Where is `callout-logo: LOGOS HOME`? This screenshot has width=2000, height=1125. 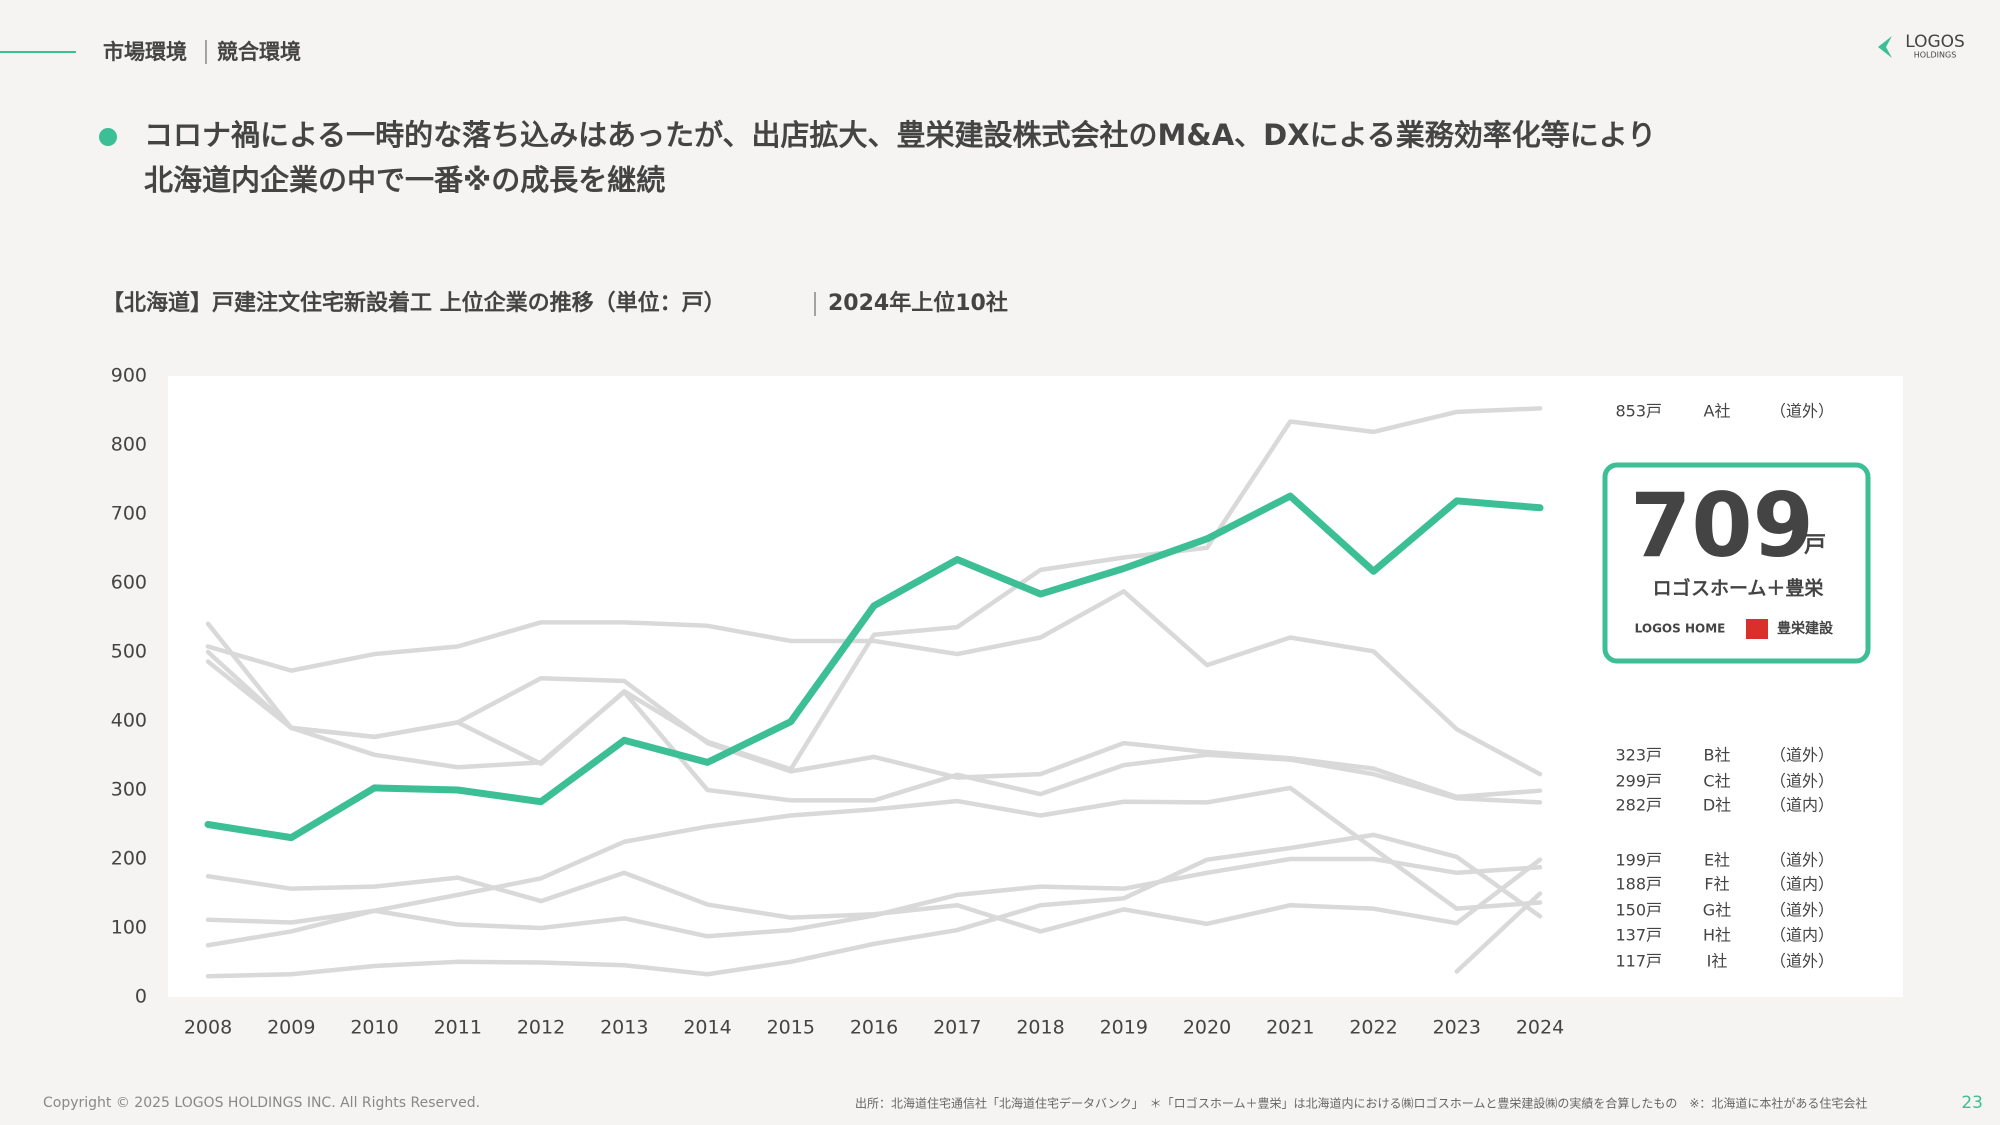 callout-logo: LOGOS HOME is located at coordinates (1680, 629).